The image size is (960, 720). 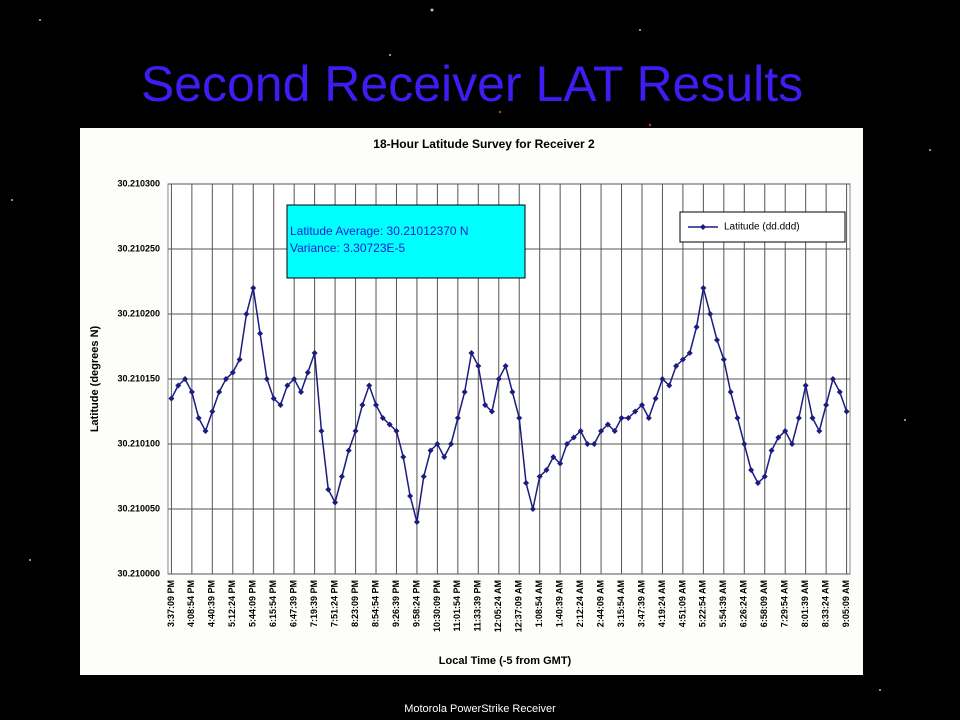 What do you see at coordinates (253, 603) in the screenshot?
I see `x-tick-label: 5:44:09 PM` at bounding box center [253, 603].